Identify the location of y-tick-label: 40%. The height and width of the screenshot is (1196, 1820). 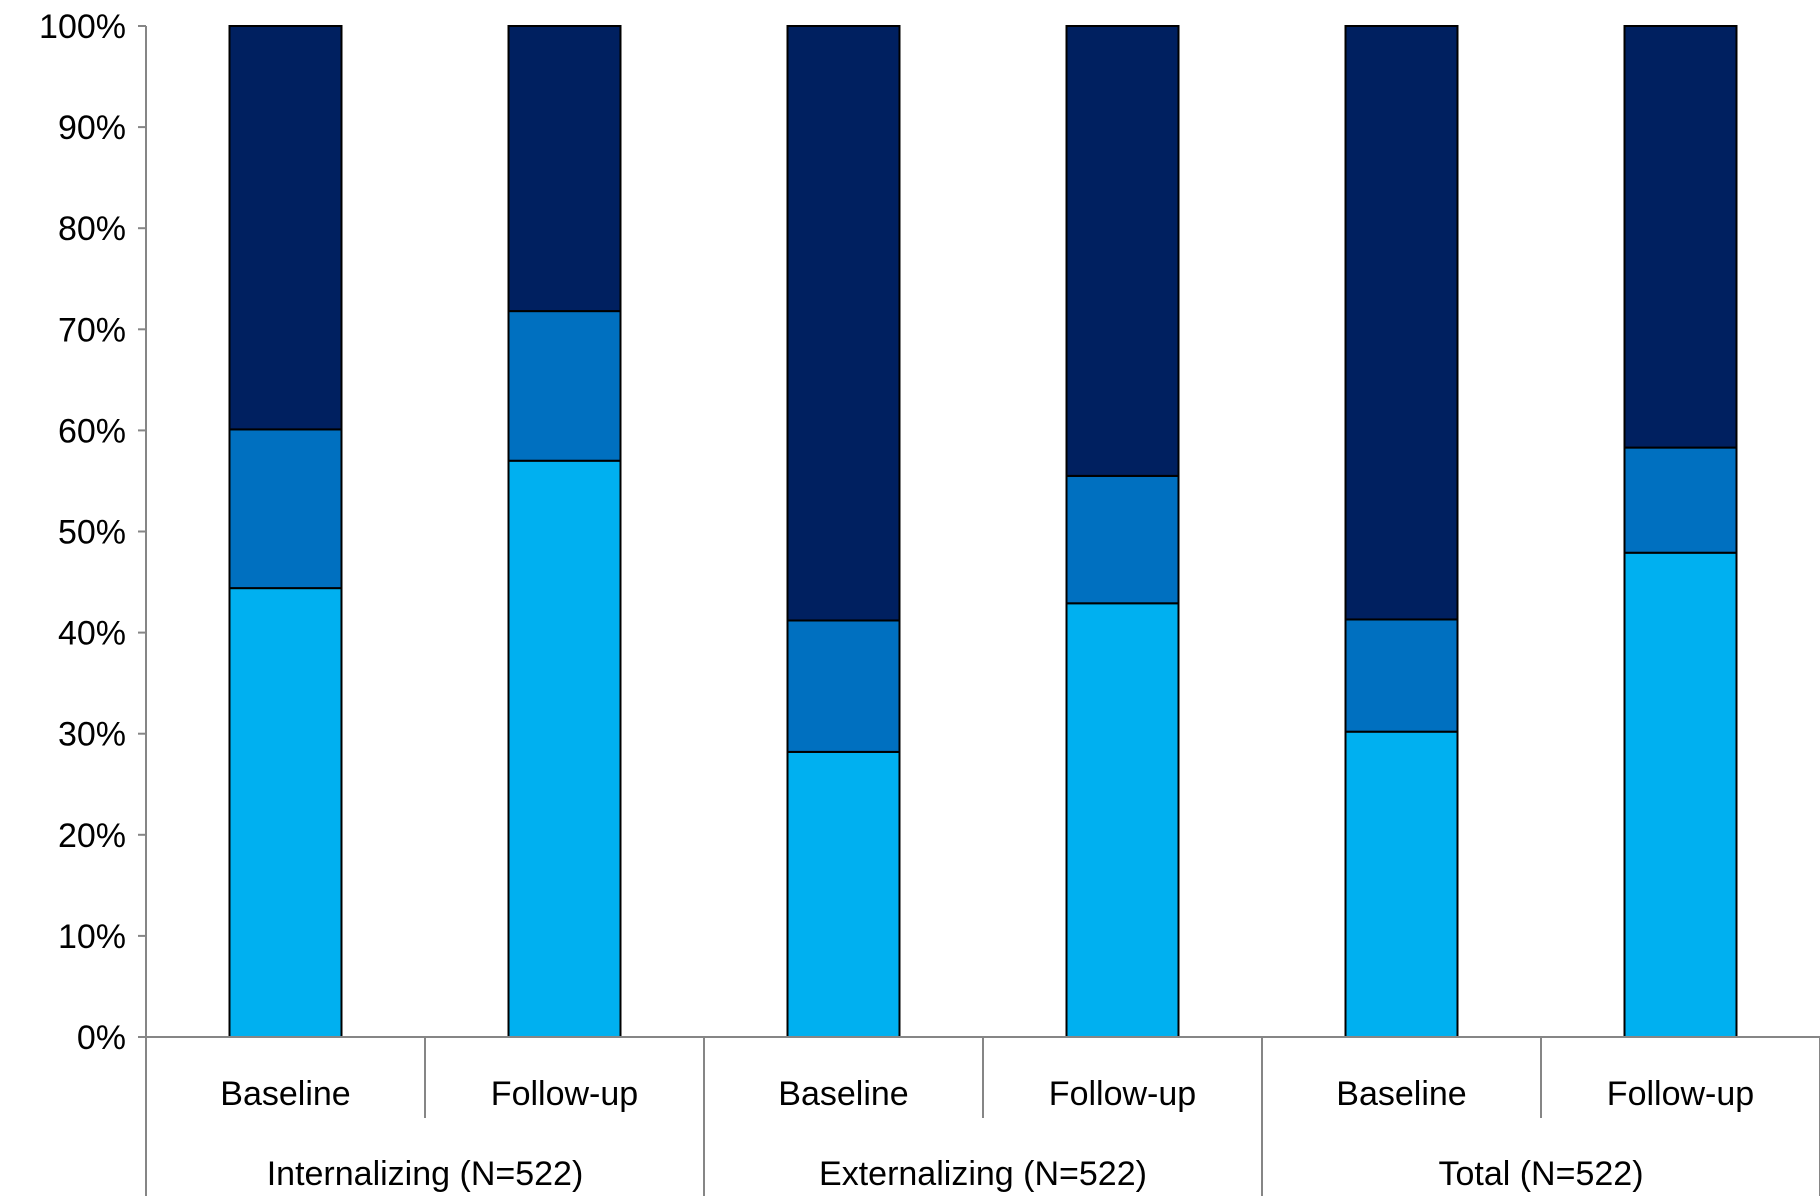
(92, 634).